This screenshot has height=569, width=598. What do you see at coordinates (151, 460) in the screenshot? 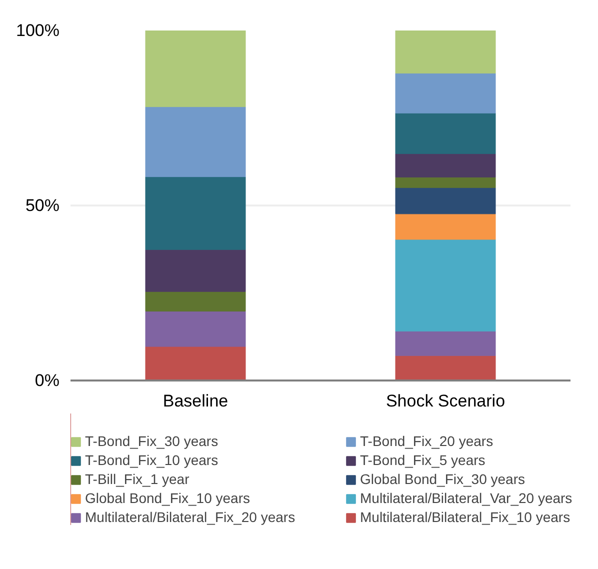
I see `legend-label: T-Bond_Fix_10 years` at bounding box center [151, 460].